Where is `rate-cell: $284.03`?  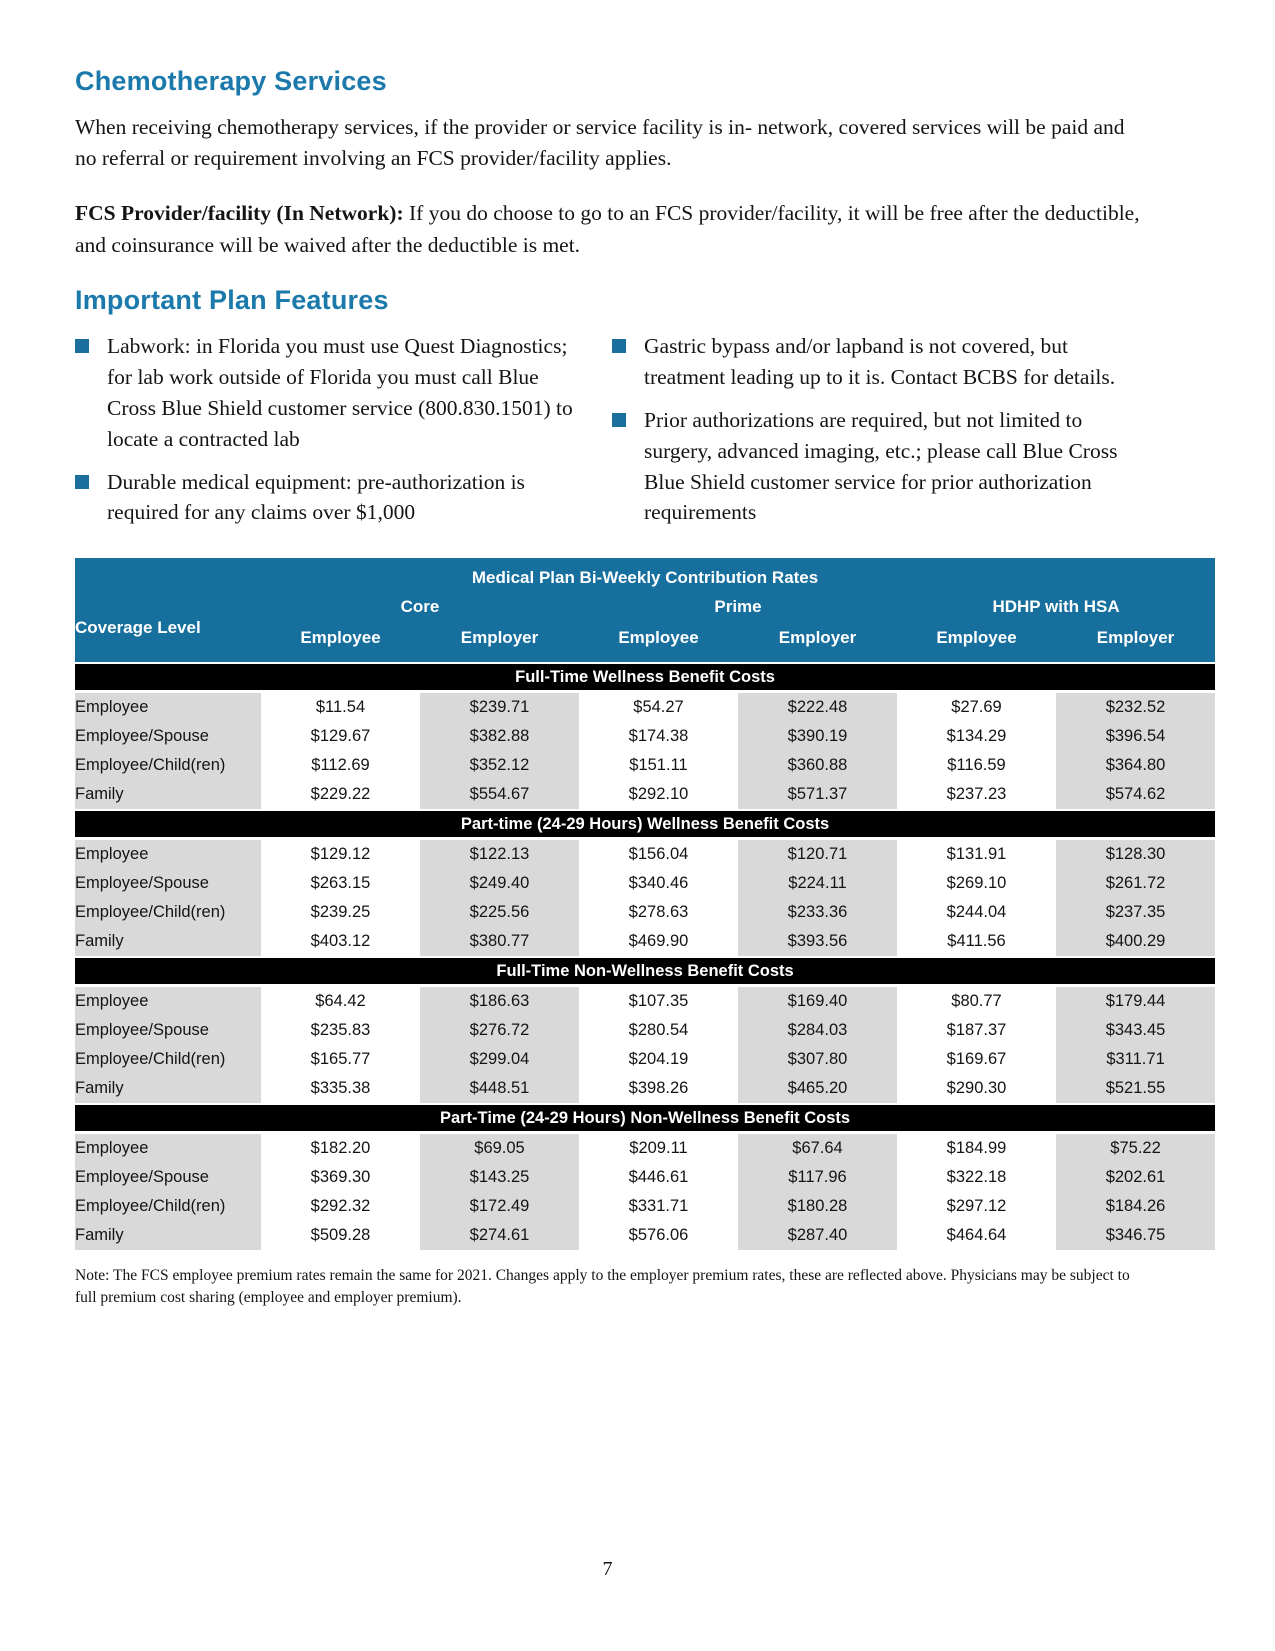 rate-cell: $284.03 is located at coordinates (817, 1031).